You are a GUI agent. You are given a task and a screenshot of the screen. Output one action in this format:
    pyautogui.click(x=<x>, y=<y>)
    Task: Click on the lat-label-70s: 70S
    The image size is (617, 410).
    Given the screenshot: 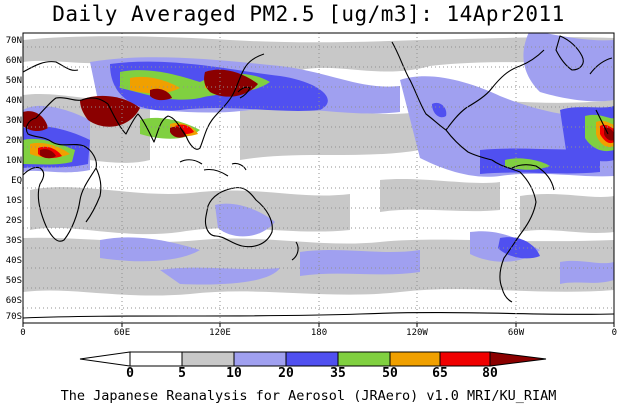 What is the action you would take?
    pyautogui.click(x=13, y=317)
    